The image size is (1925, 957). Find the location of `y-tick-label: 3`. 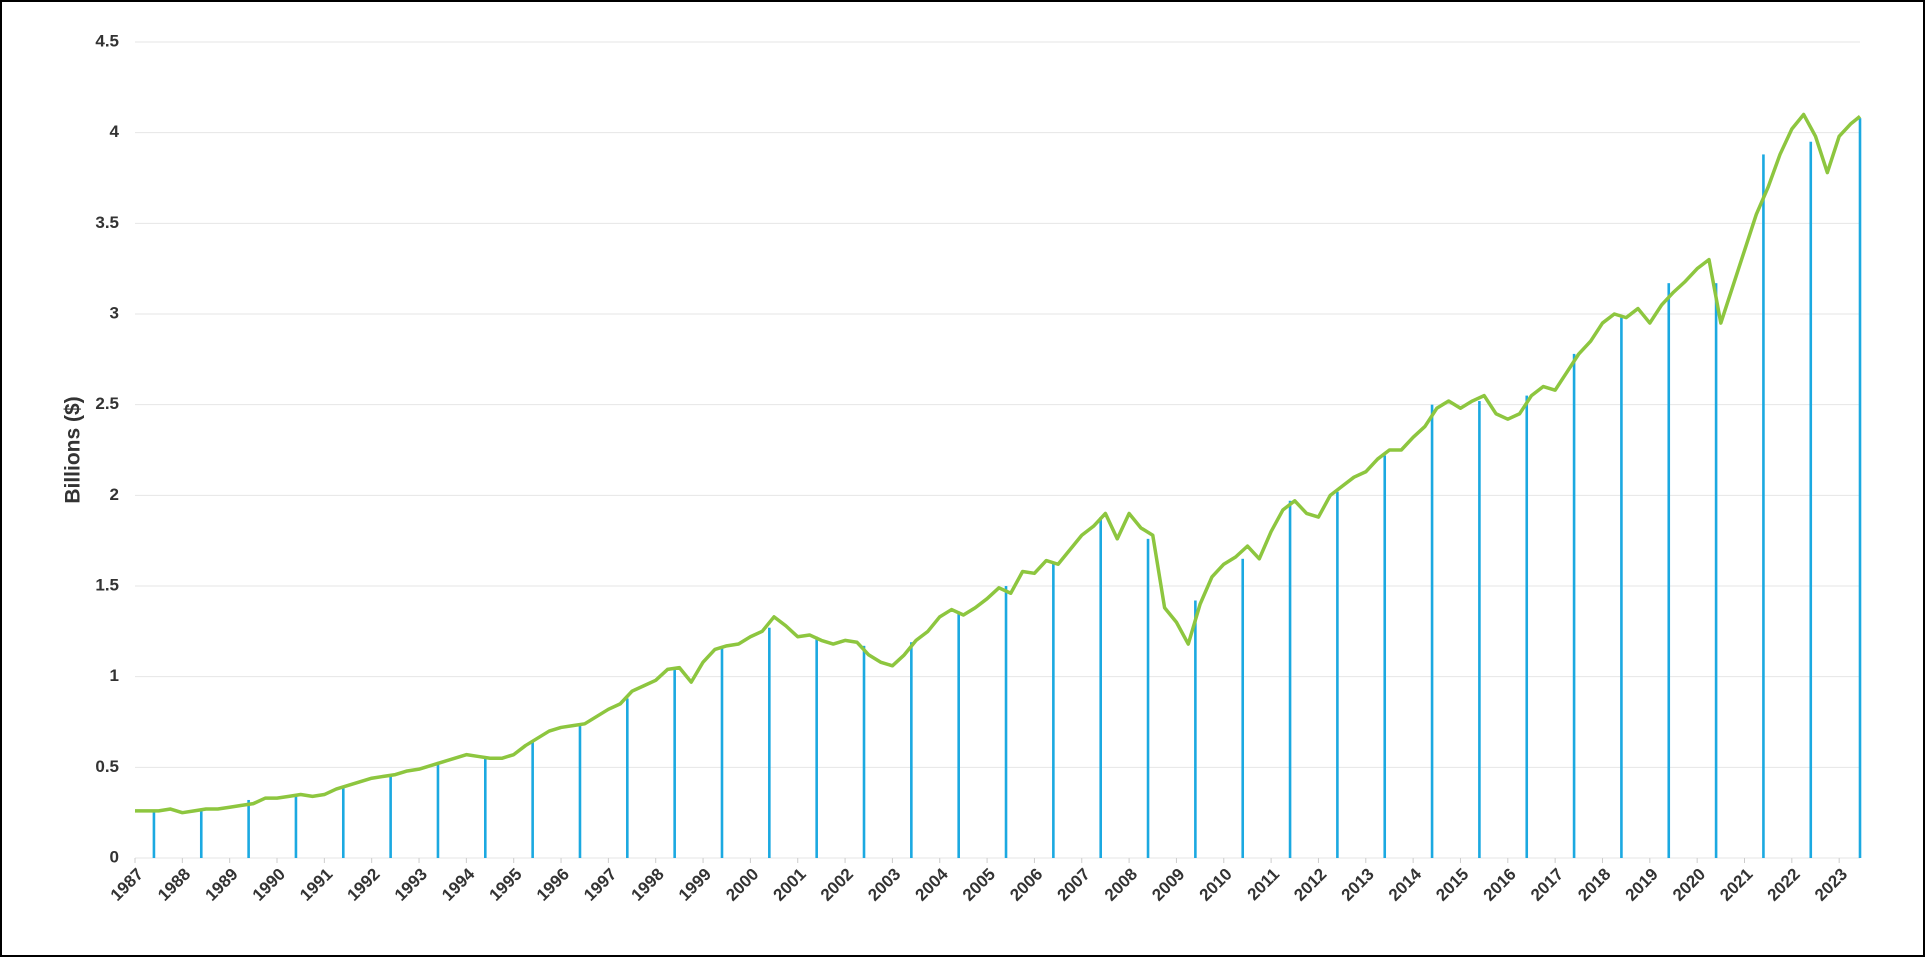

y-tick-label: 3 is located at coordinates (114, 312).